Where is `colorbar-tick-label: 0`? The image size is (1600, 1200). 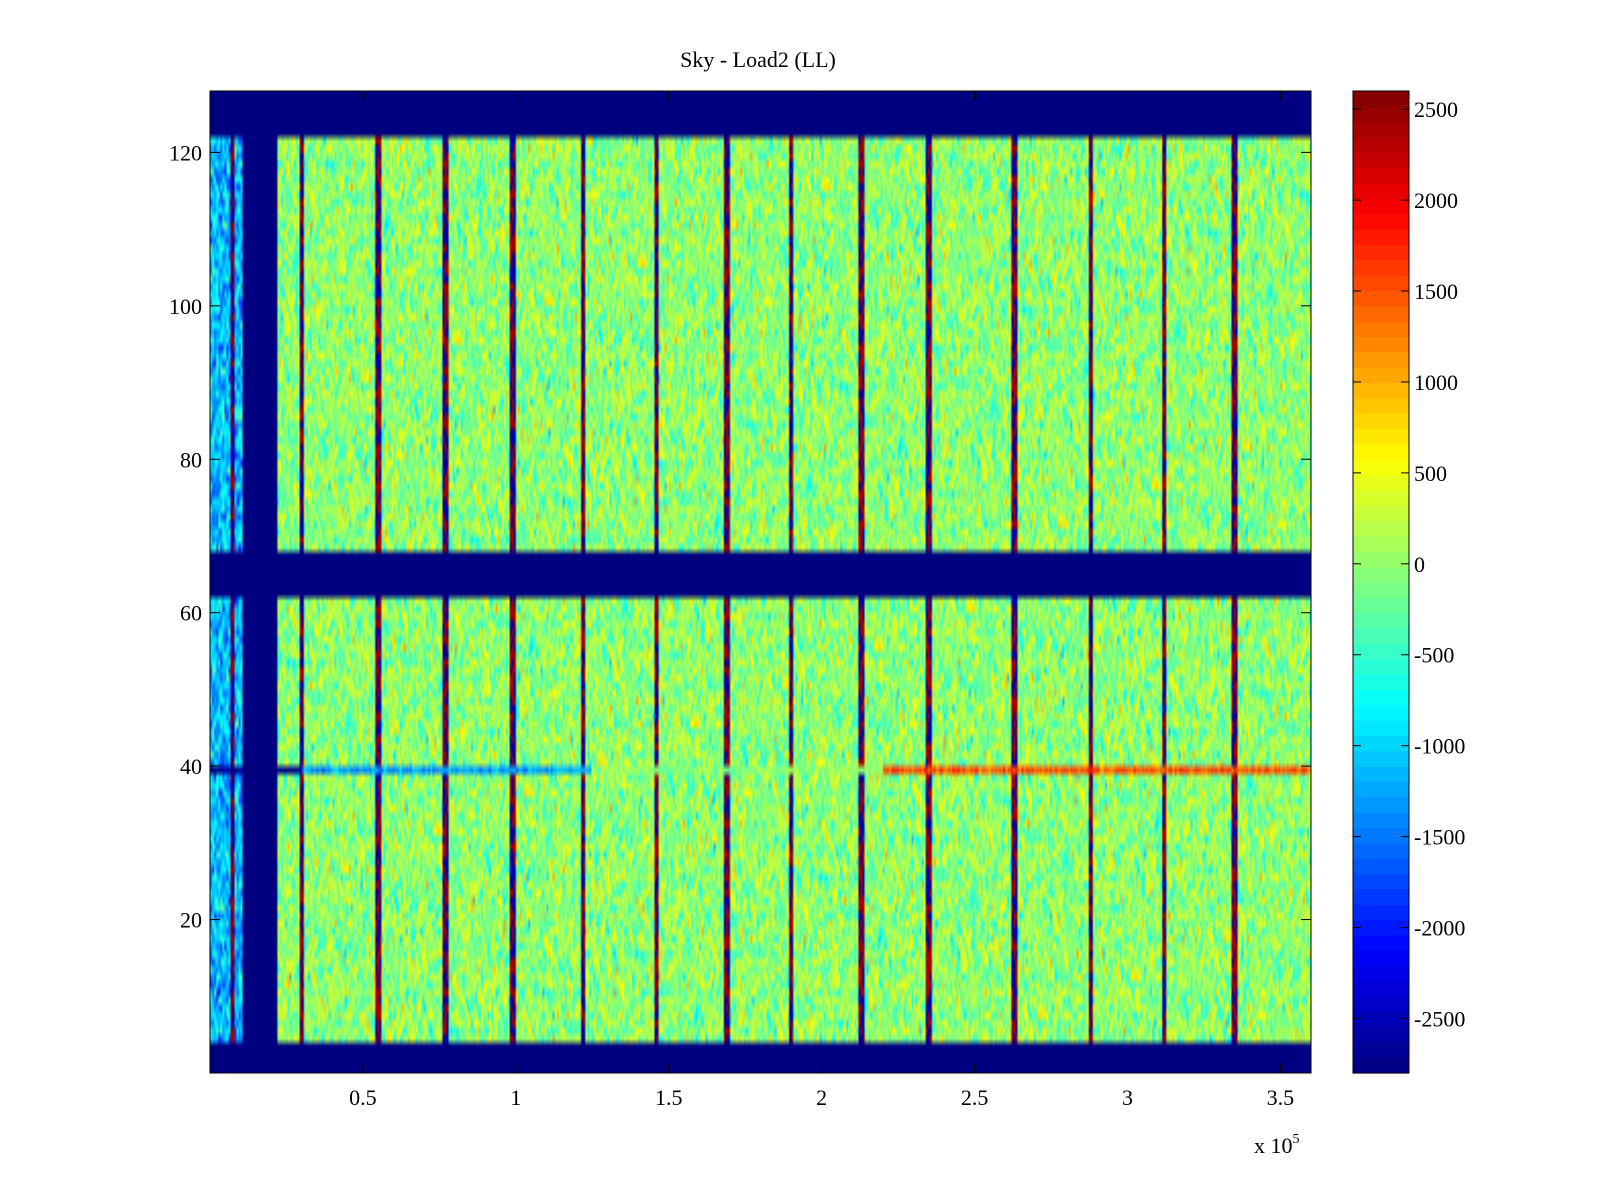
colorbar-tick-label: 0 is located at coordinates (1419, 564).